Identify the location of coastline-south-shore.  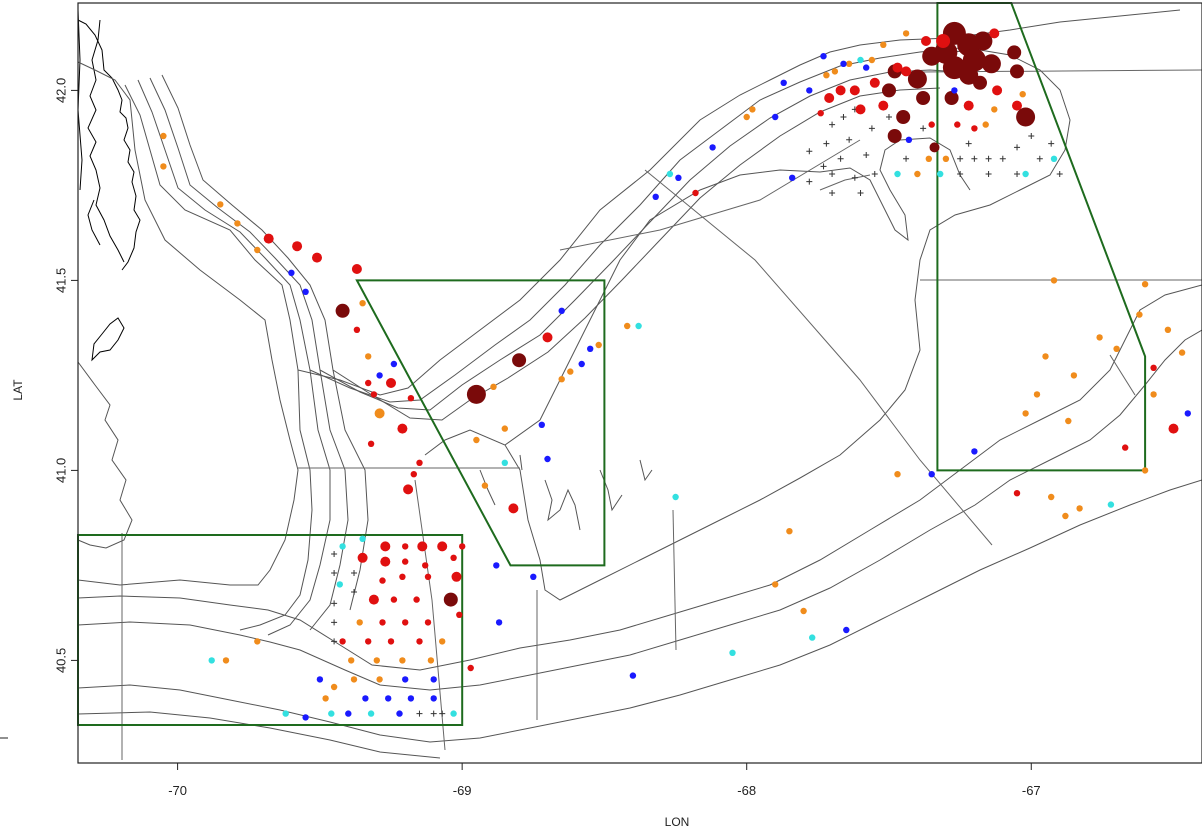
(105, 455).